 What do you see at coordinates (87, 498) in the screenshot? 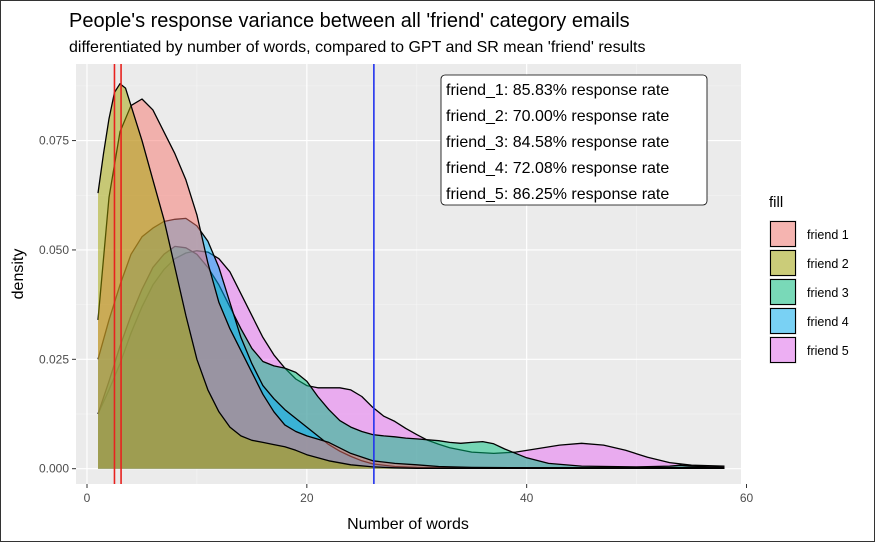
I see `x-tick-label: 0` at bounding box center [87, 498].